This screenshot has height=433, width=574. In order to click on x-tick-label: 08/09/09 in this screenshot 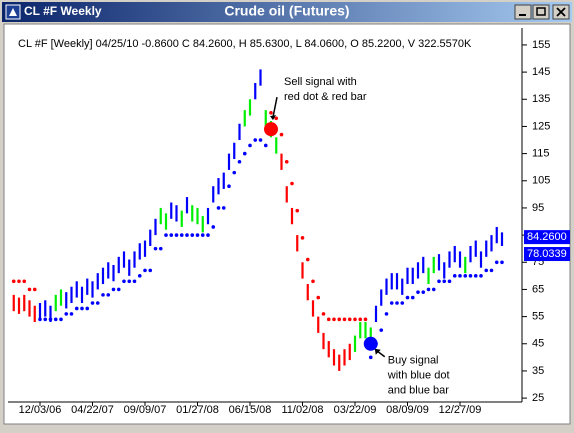, I will do `click(407, 410)`.